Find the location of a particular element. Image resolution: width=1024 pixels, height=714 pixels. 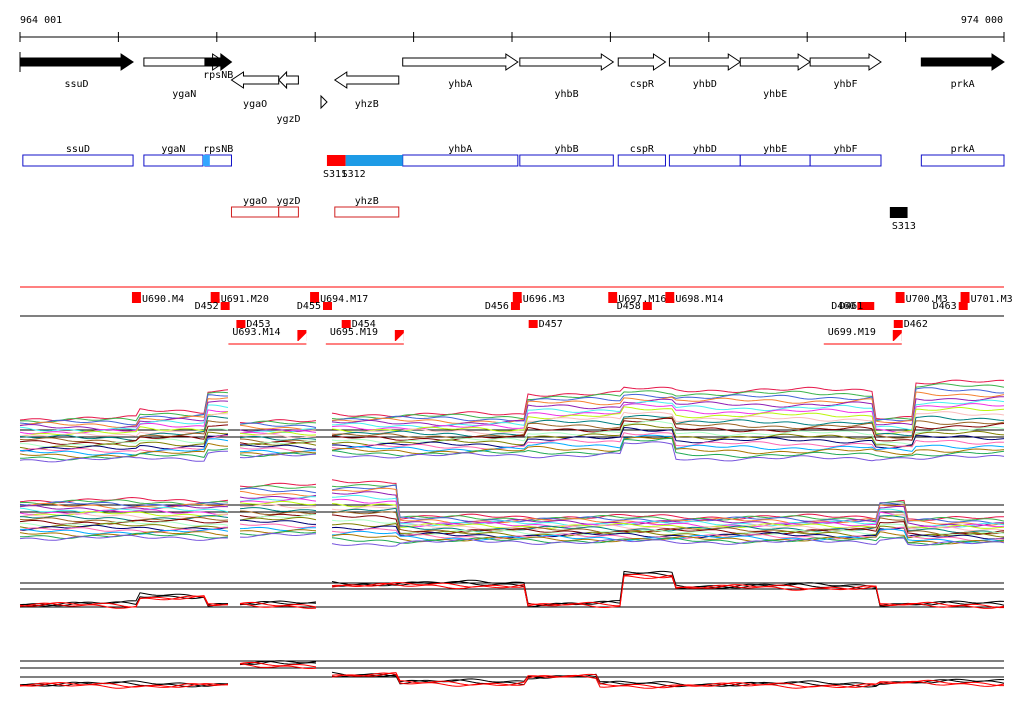

gene-arrow-yhbB is located at coordinates (567, 62).